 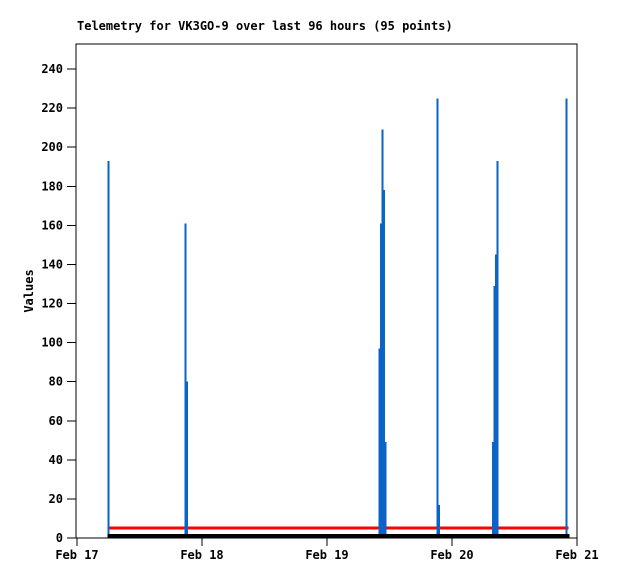 I want to click on x-tick-label: Feb 20, so click(x=451, y=555).